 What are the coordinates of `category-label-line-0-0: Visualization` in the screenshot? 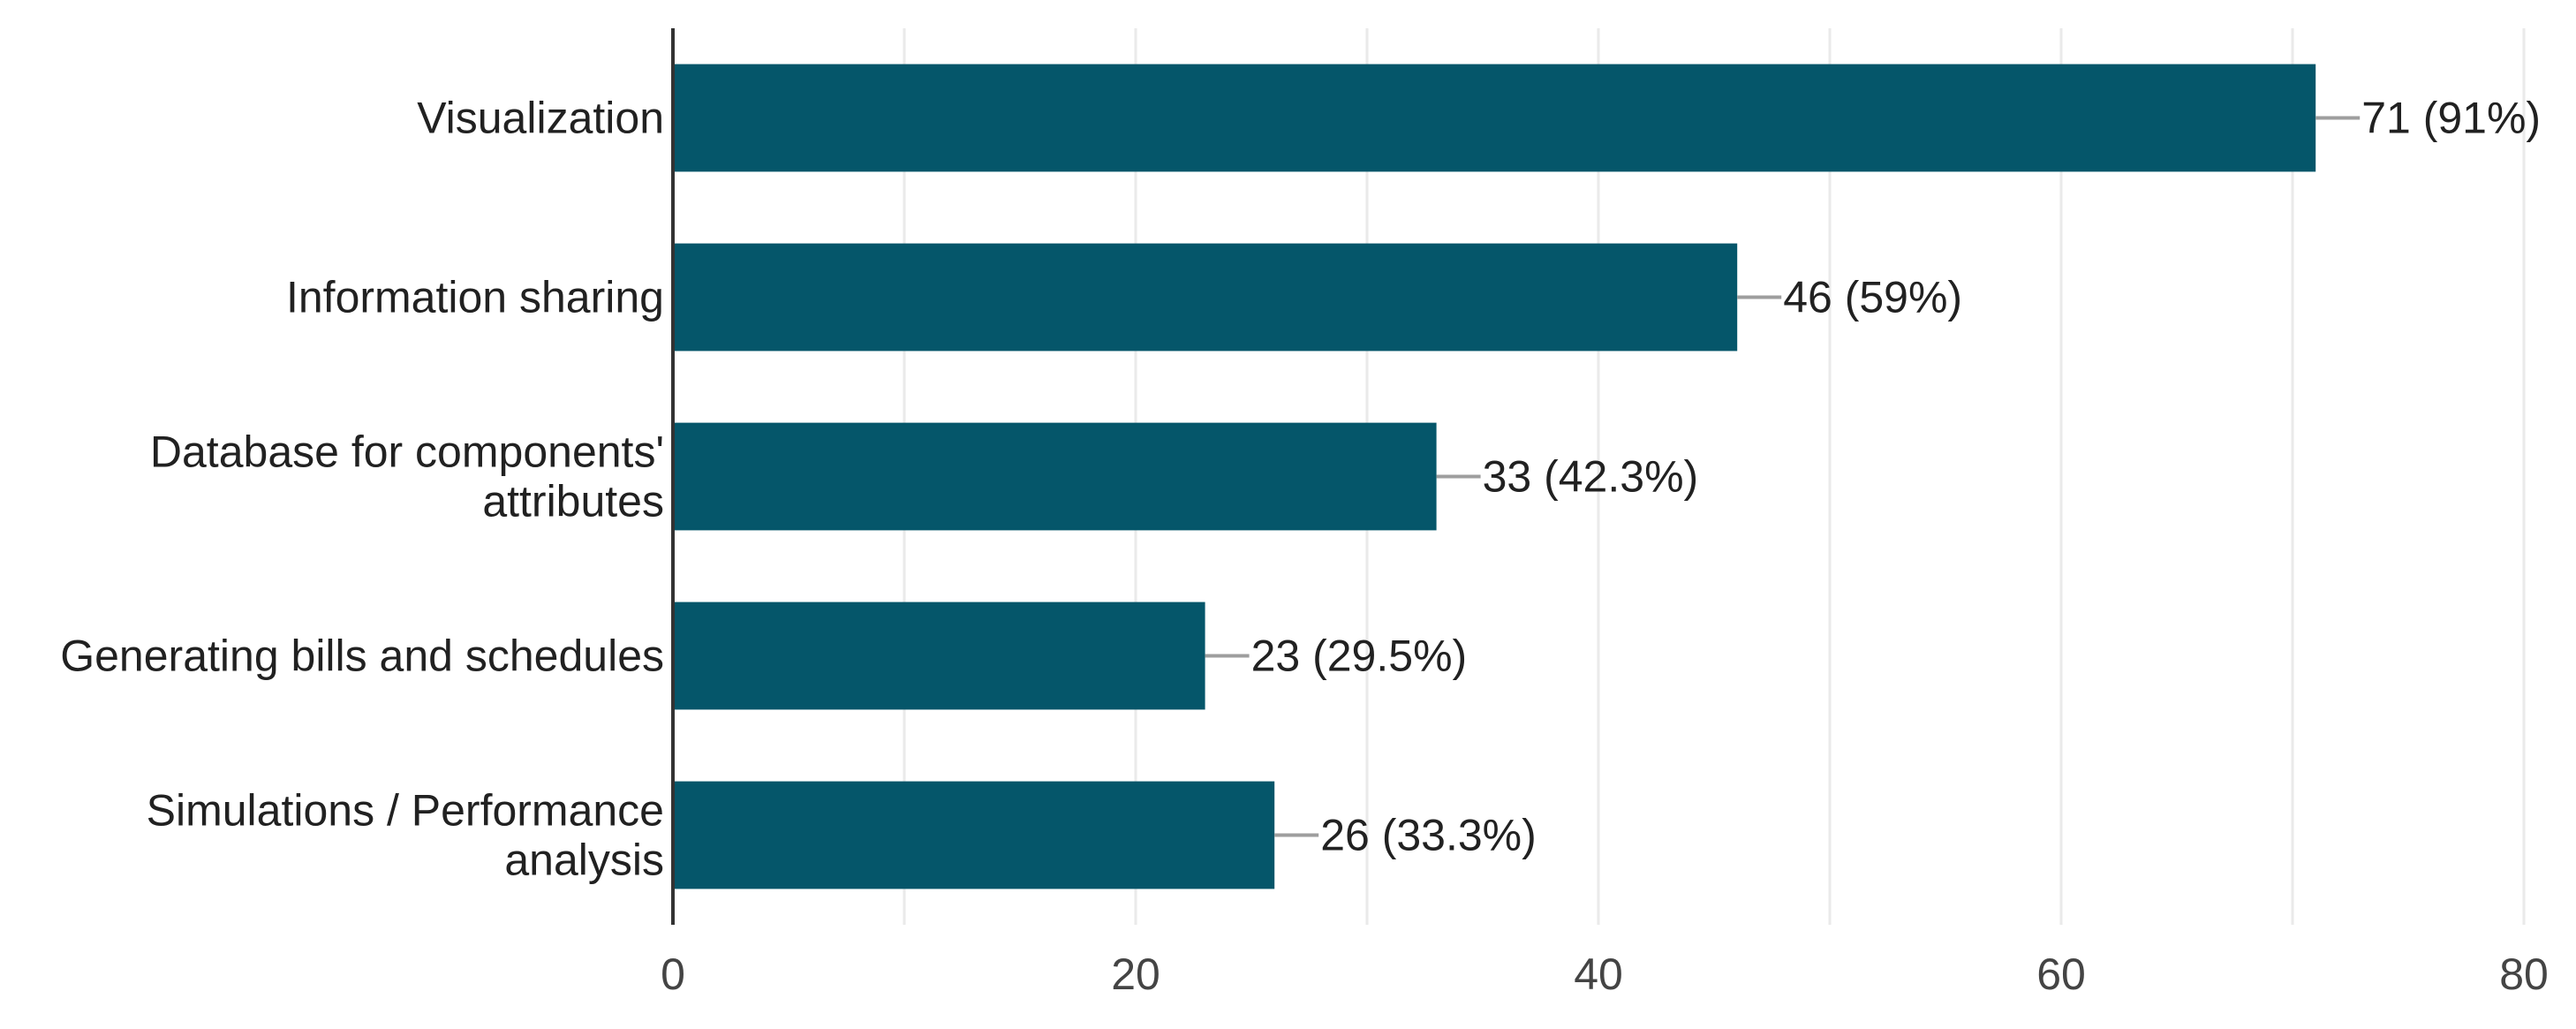 It's located at (540, 118).